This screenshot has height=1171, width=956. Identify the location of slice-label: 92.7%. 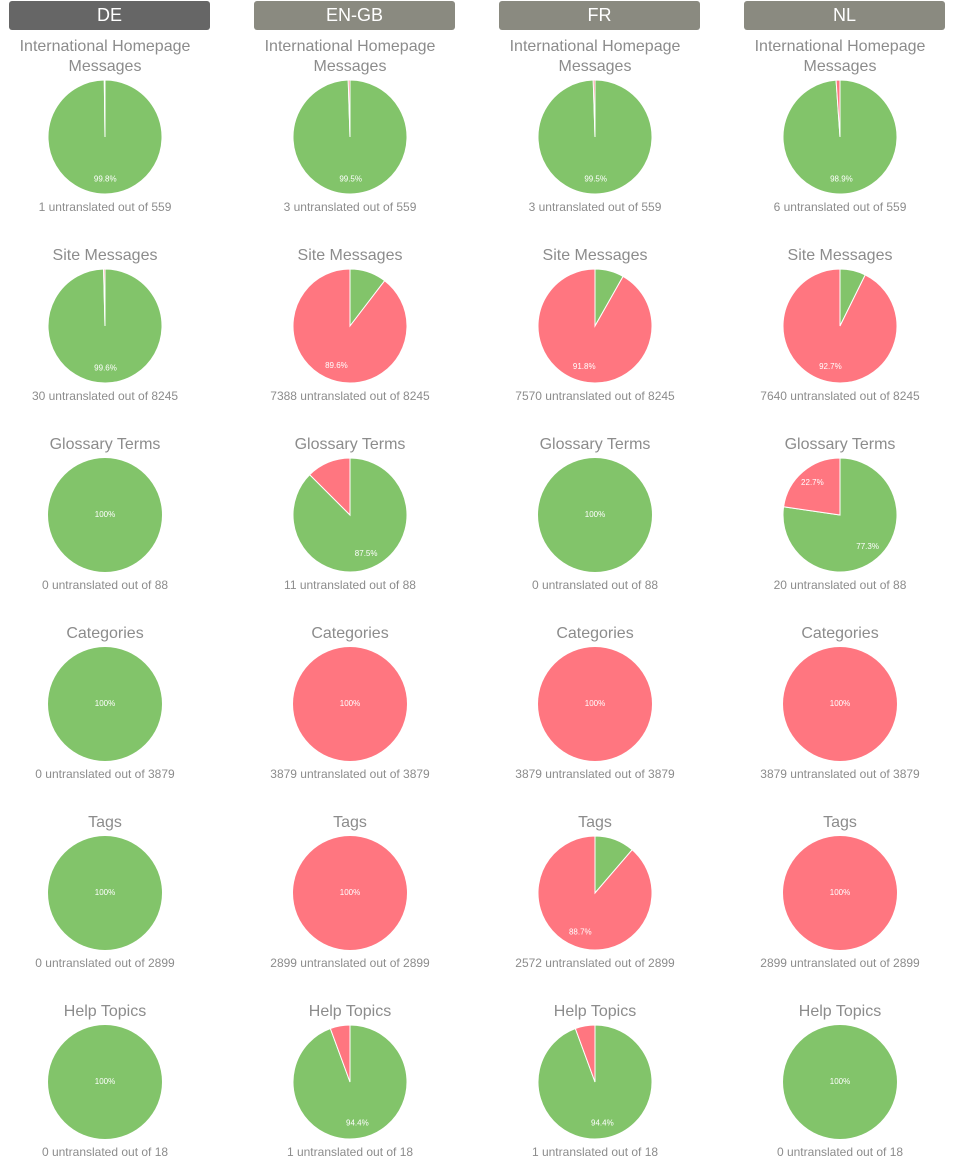
(830, 366).